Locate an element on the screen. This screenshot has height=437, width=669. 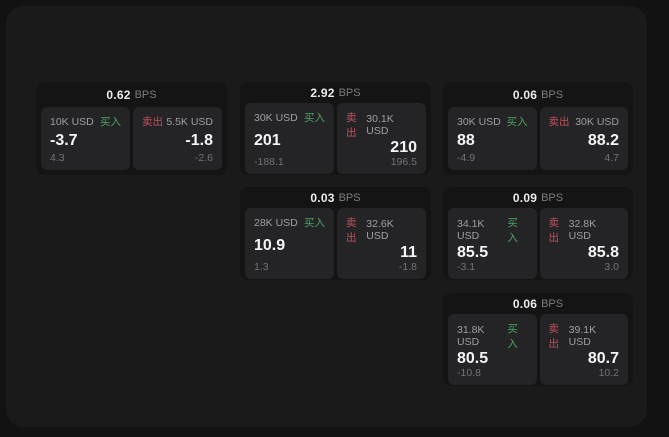
sell-price: 80.7 is located at coordinates (603, 358).